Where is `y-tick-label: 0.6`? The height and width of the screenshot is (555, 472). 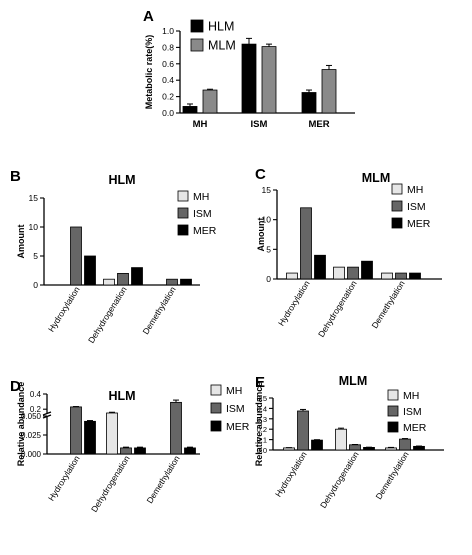 y-tick-label: 0.6 is located at coordinates (168, 64).